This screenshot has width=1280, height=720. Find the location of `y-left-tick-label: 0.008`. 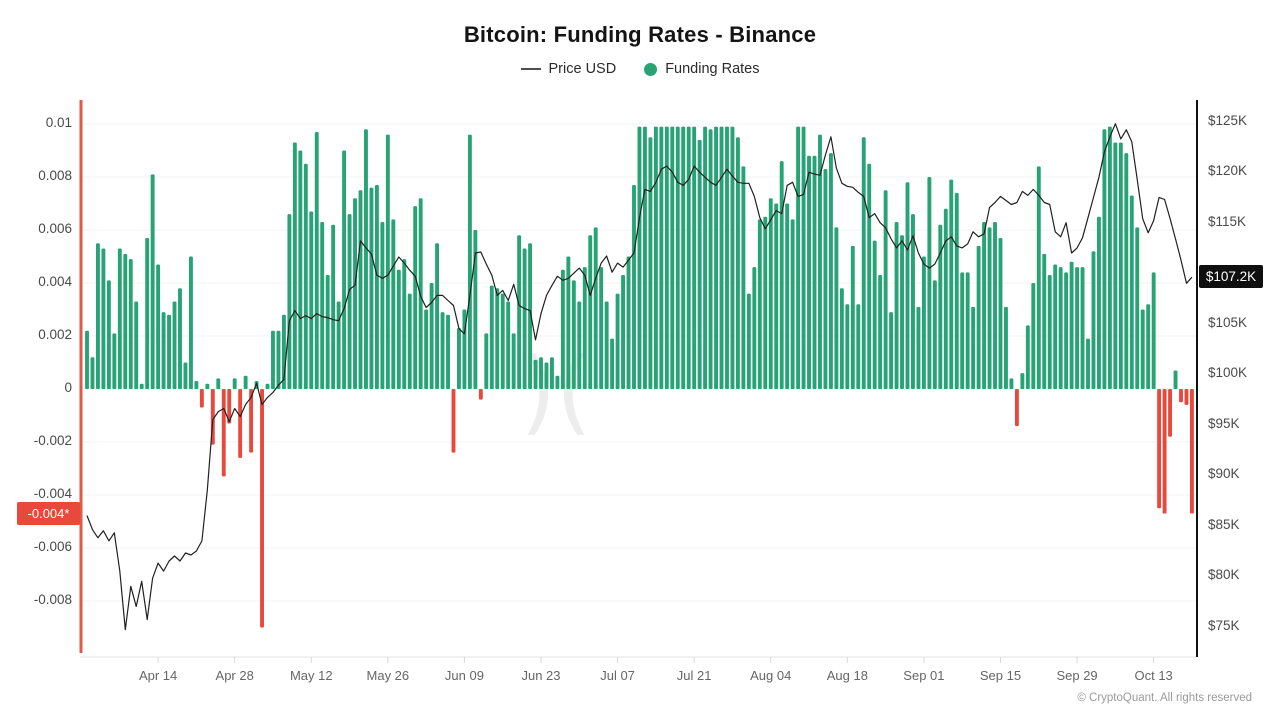

y-left-tick-label: 0.008 is located at coordinates (55, 175).